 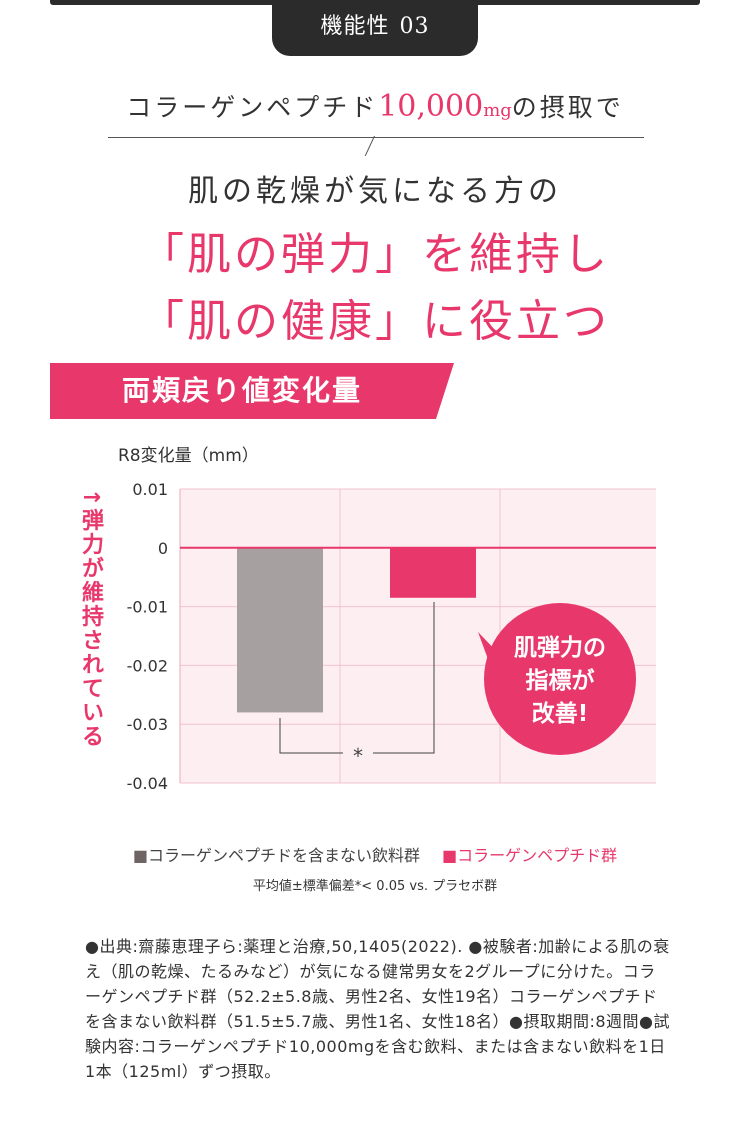 What do you see at coordinates (90, 618) in the screenshot?
I see `side-label: ↑弾力が維持されている` at bounding box center [90, 618].